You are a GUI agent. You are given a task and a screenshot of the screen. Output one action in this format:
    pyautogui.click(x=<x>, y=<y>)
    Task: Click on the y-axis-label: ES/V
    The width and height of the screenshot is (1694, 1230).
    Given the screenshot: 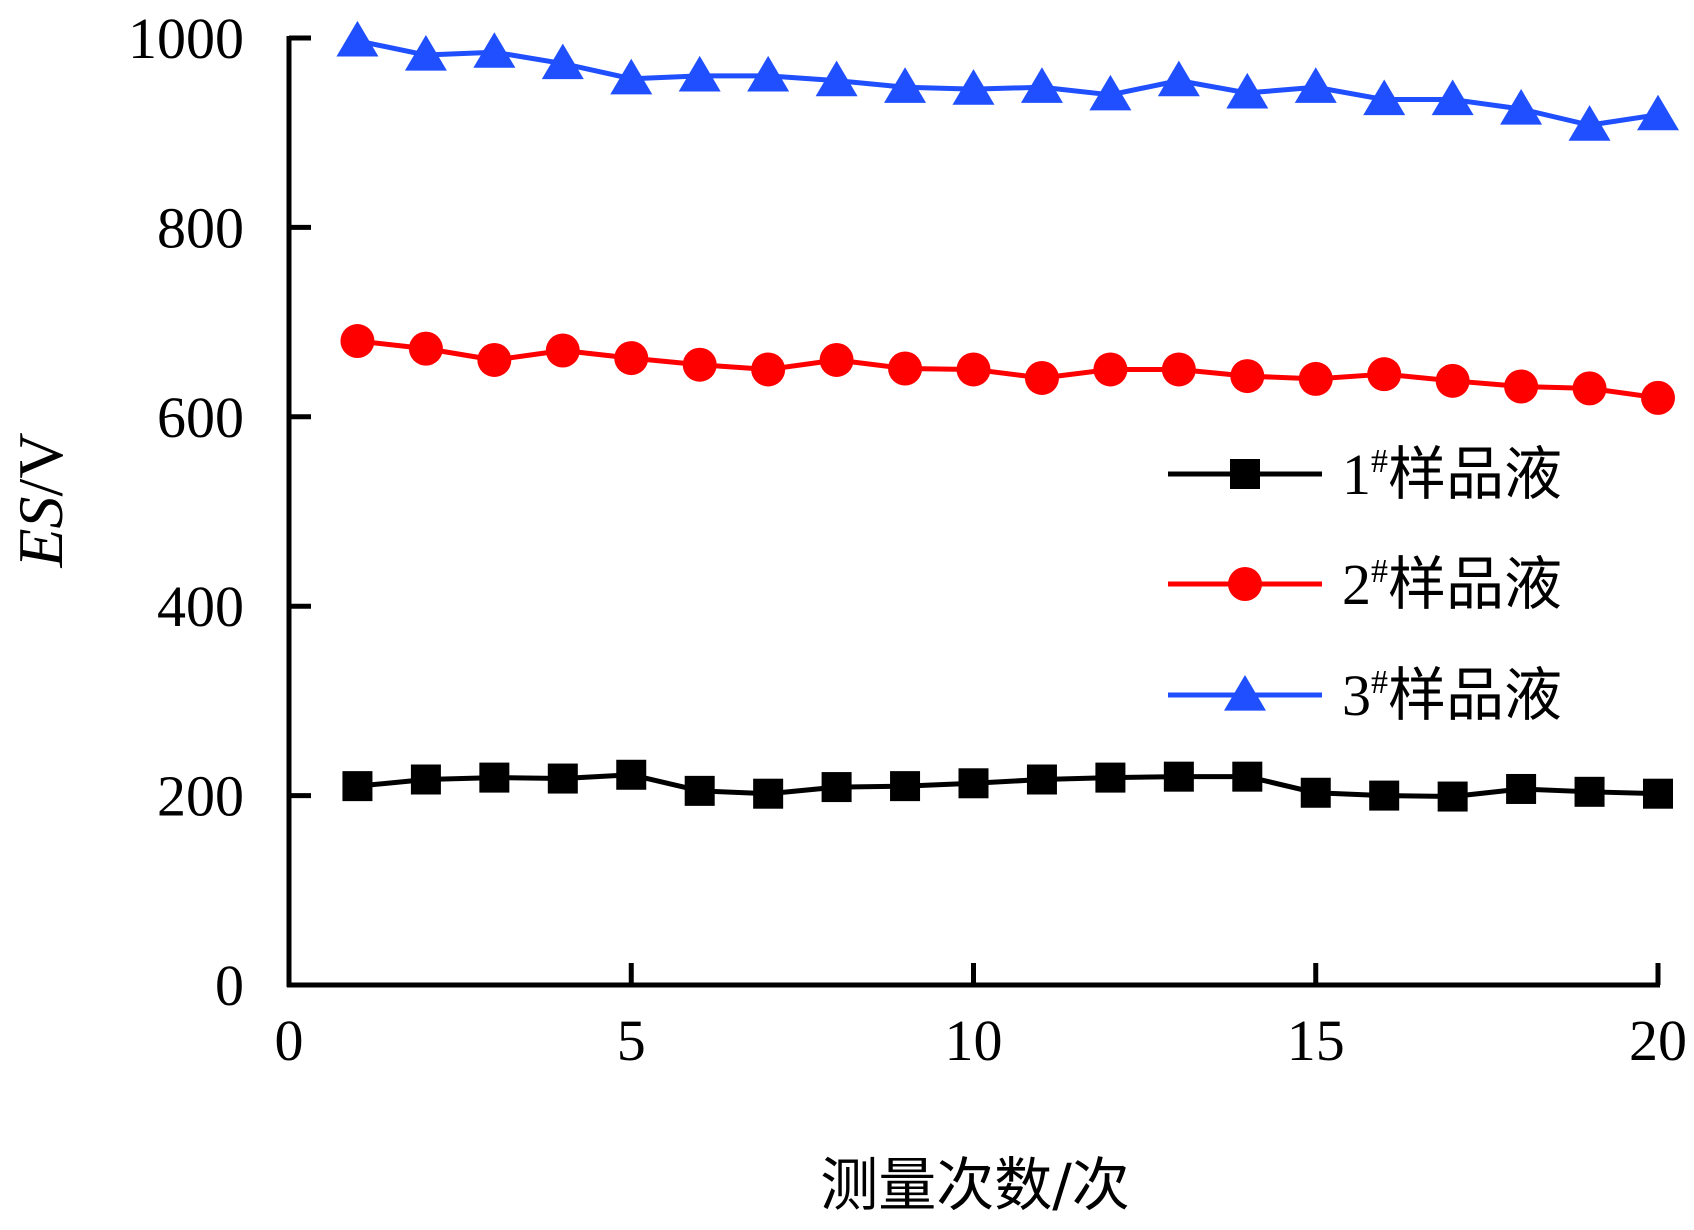 What is the action you would take?
    pyautogui.click(x=40, y=500)
    